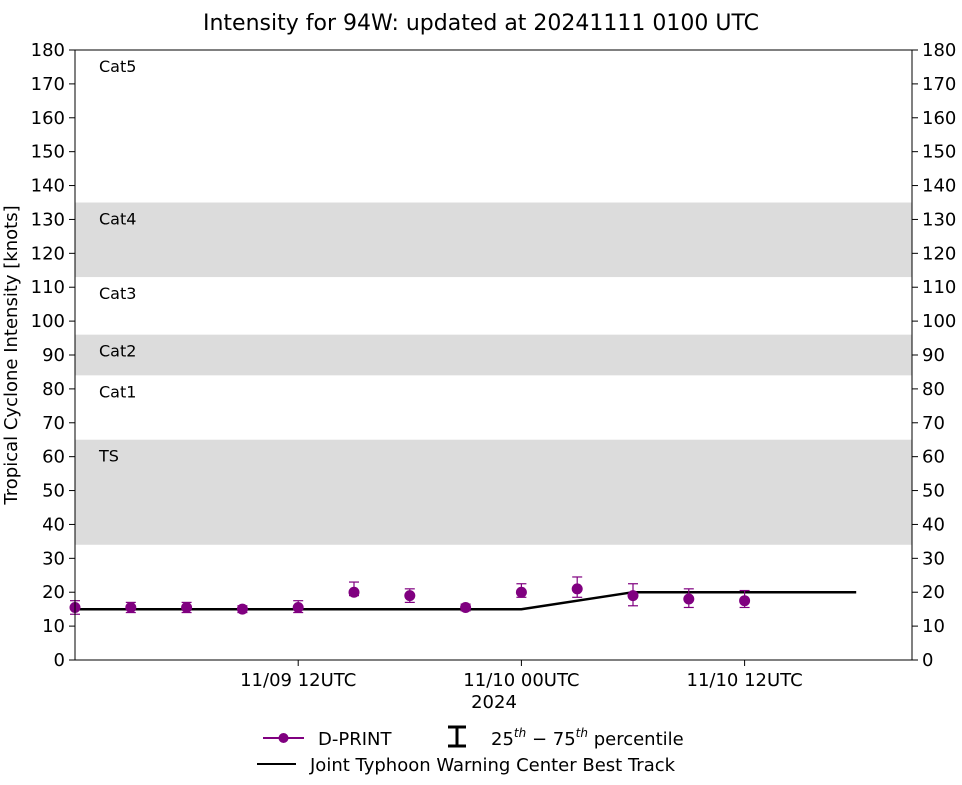  I want to click on y-tick-label-left: 20, so click(53, 592).